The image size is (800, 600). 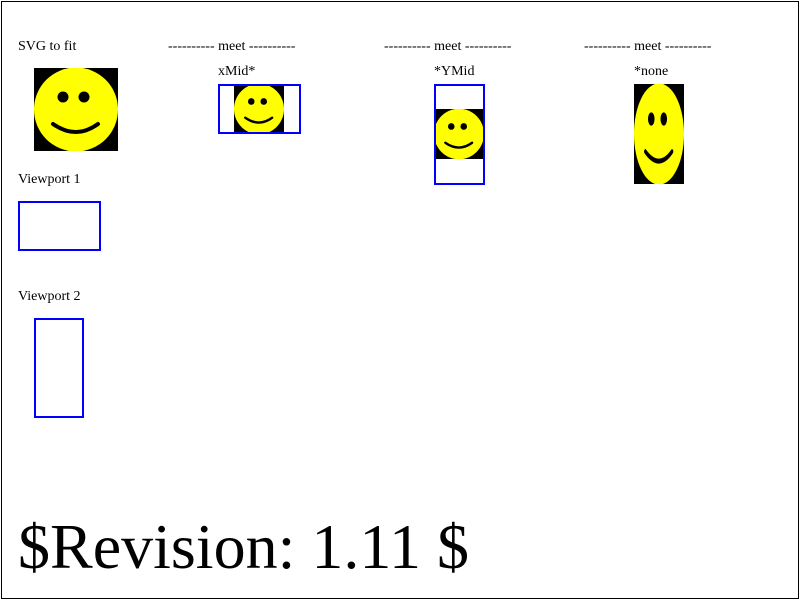 I want to click on none-smiley-image, so click(x=659, y=134).